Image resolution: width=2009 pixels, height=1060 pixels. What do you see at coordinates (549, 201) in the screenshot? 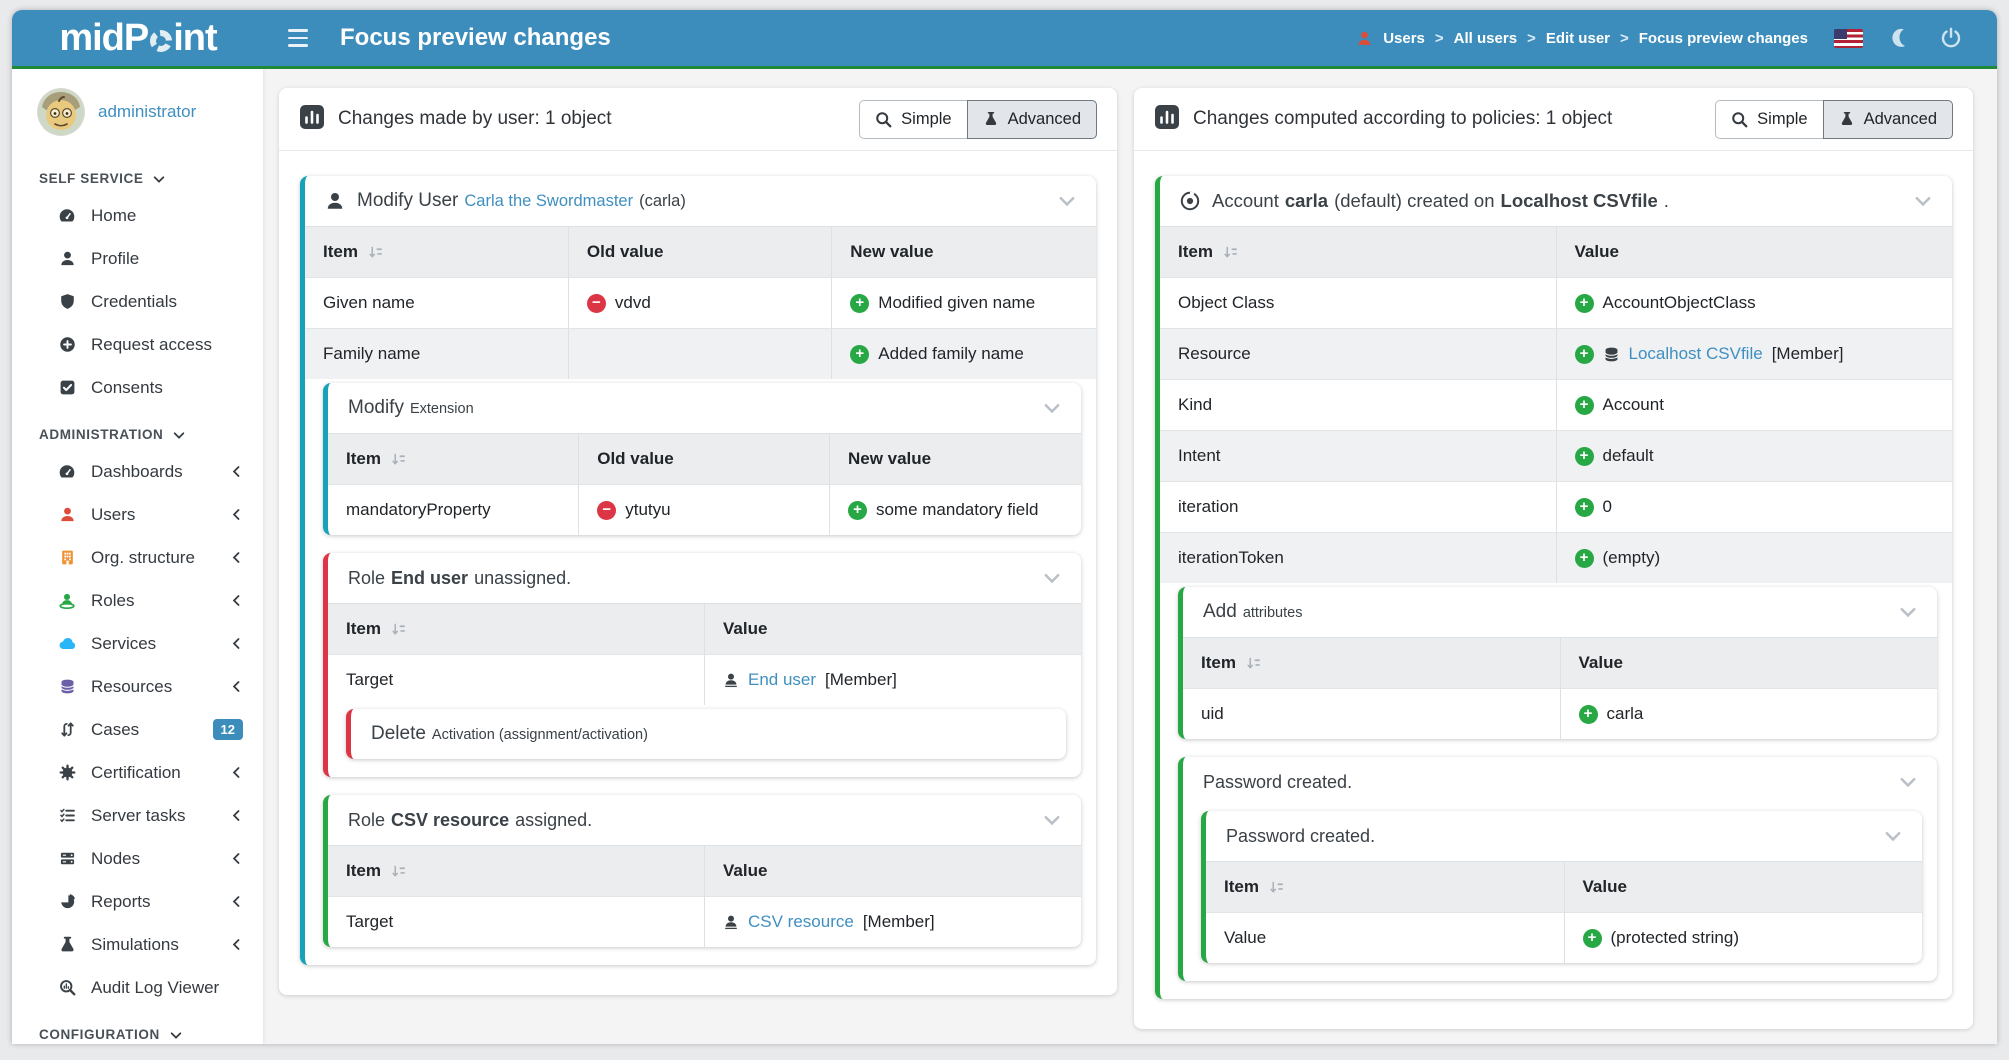
I see `user-link: Carla the Swordmaster` at bounding box center [549, 201].